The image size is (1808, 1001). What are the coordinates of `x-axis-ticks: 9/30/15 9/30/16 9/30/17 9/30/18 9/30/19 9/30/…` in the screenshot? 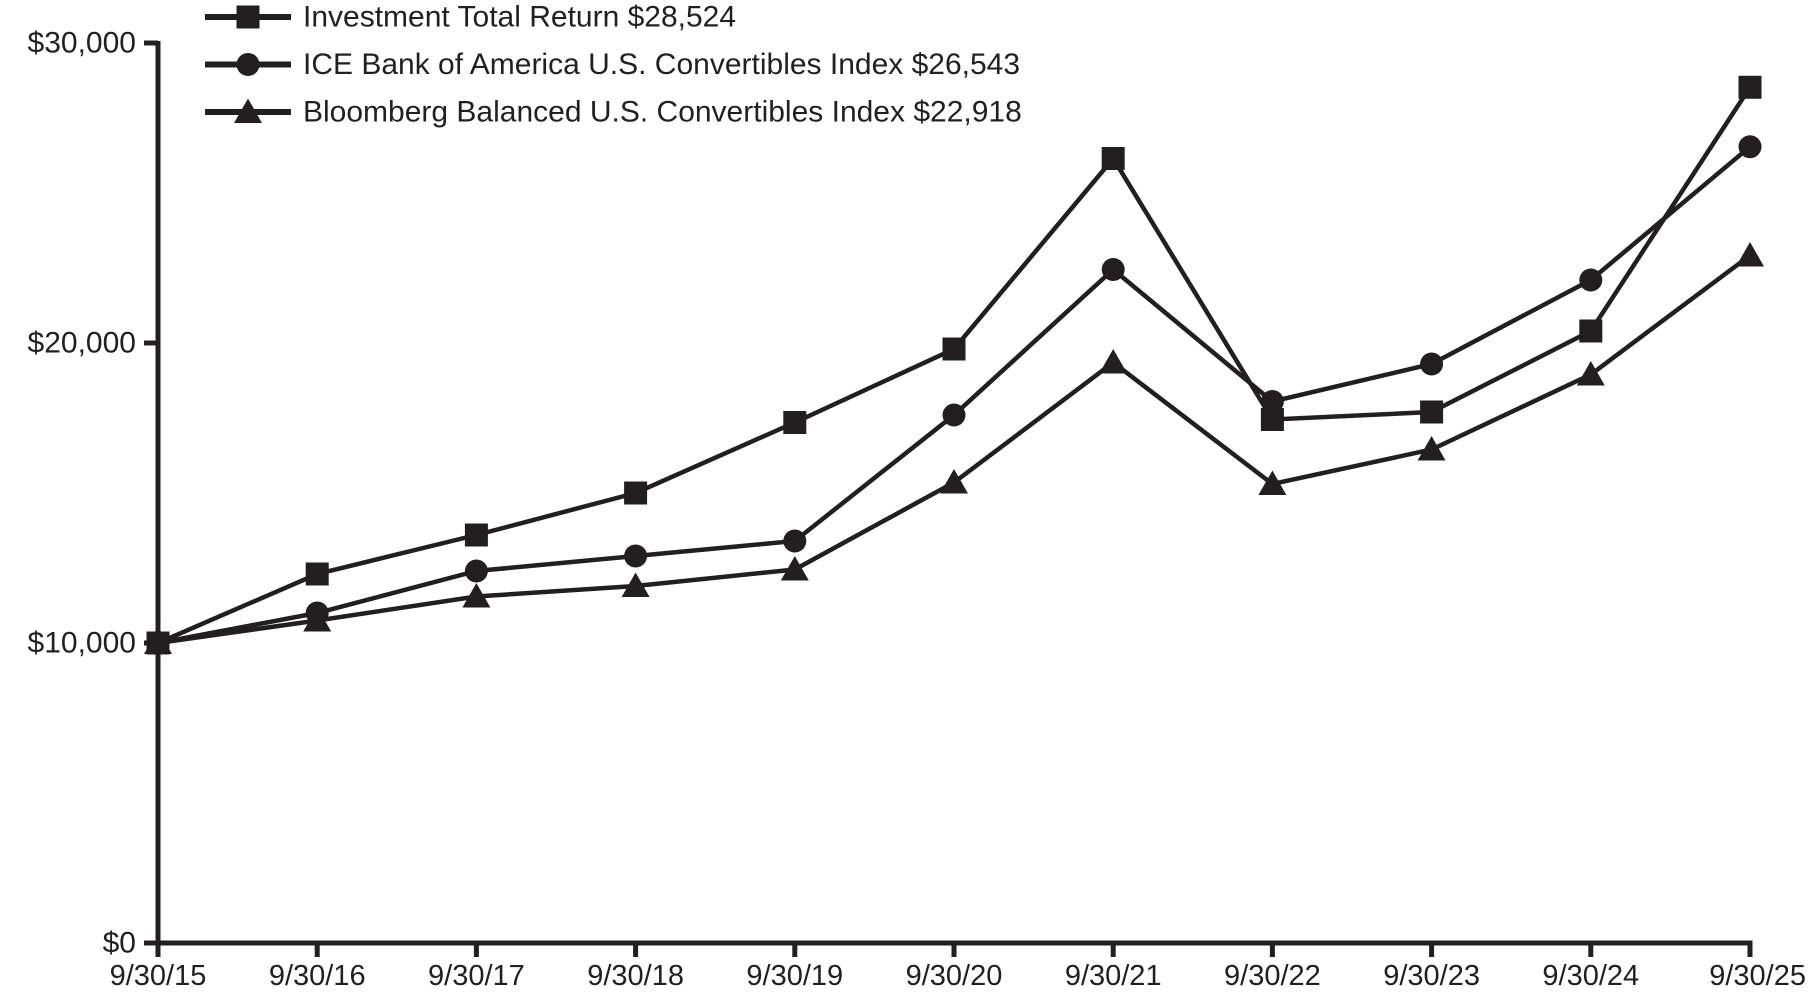 It's located at (958, 967).